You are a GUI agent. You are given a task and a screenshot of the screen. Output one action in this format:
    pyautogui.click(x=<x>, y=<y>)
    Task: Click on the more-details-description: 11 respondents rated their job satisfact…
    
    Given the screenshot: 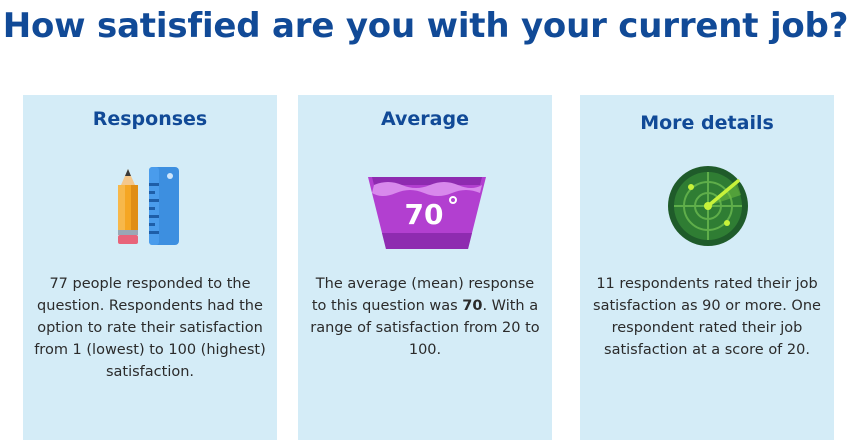 What is the action you would take?
    pyautogui.click(x=707, y=317)
    